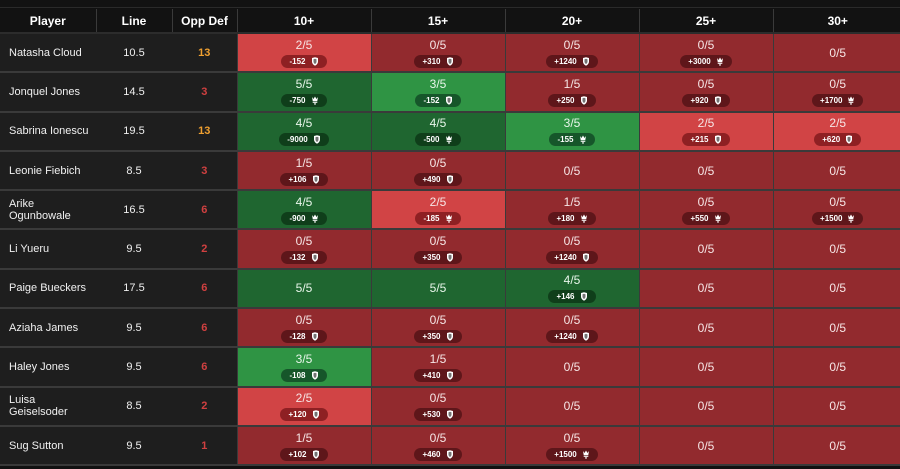 Image resolution: width=900 pixels, height=469 pixels. I want to click on table-row: Haley Jones 9.5 6 3/5 -108 1/5 +410 0/5 0/5 0/5, so click(450, 367).